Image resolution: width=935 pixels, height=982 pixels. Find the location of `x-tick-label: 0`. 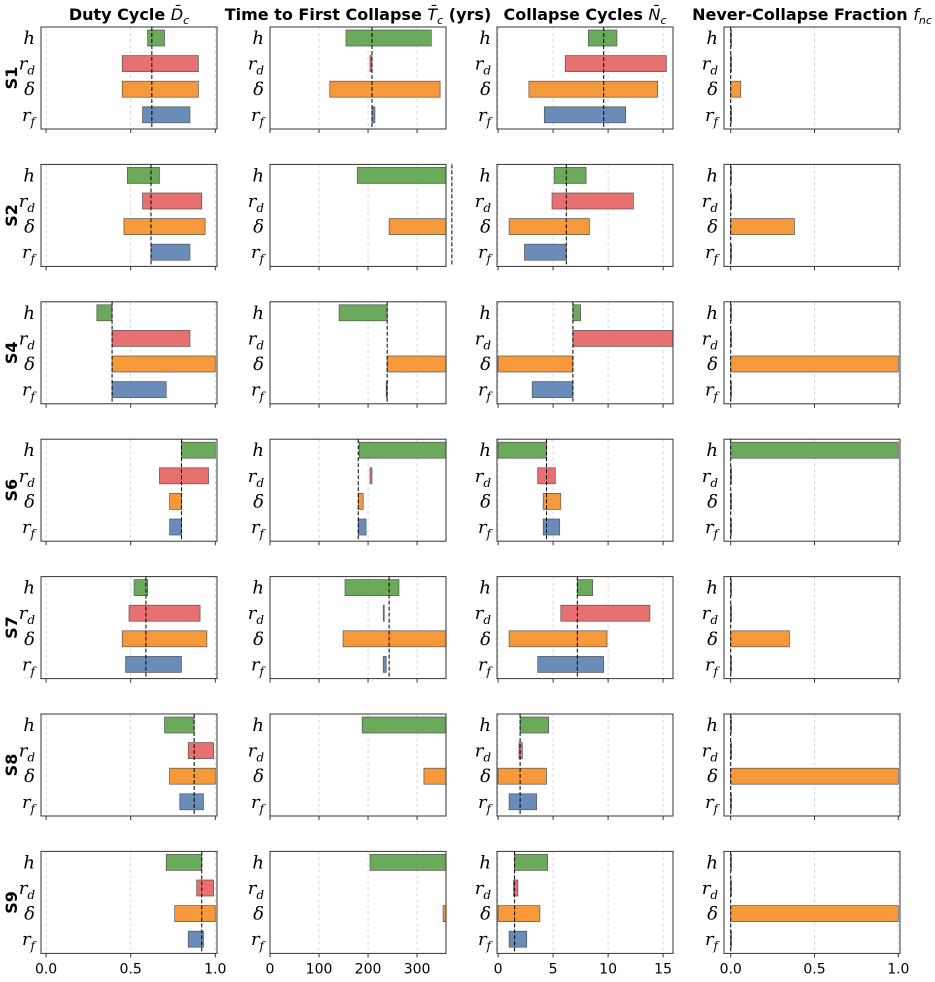

x-tick-label: 0 is located at coordinates (270, 969).